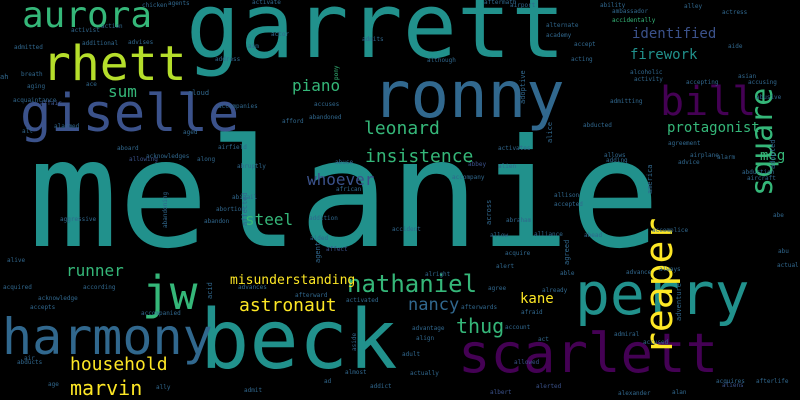 This screenshot has height=400, width=800. I want to click on word-activist: activist, so click(85, 30).